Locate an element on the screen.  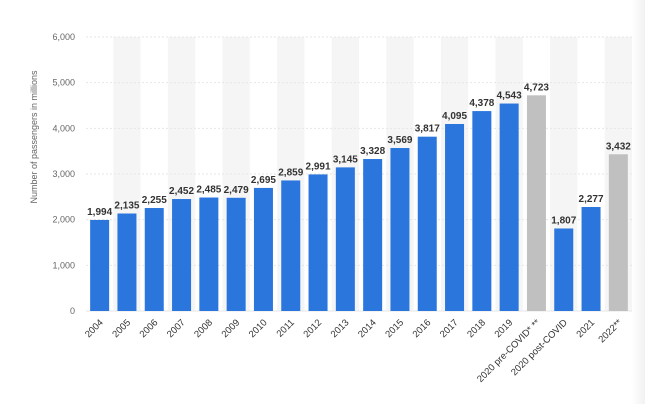
bar-2019 is located at coordinates (509, 207).